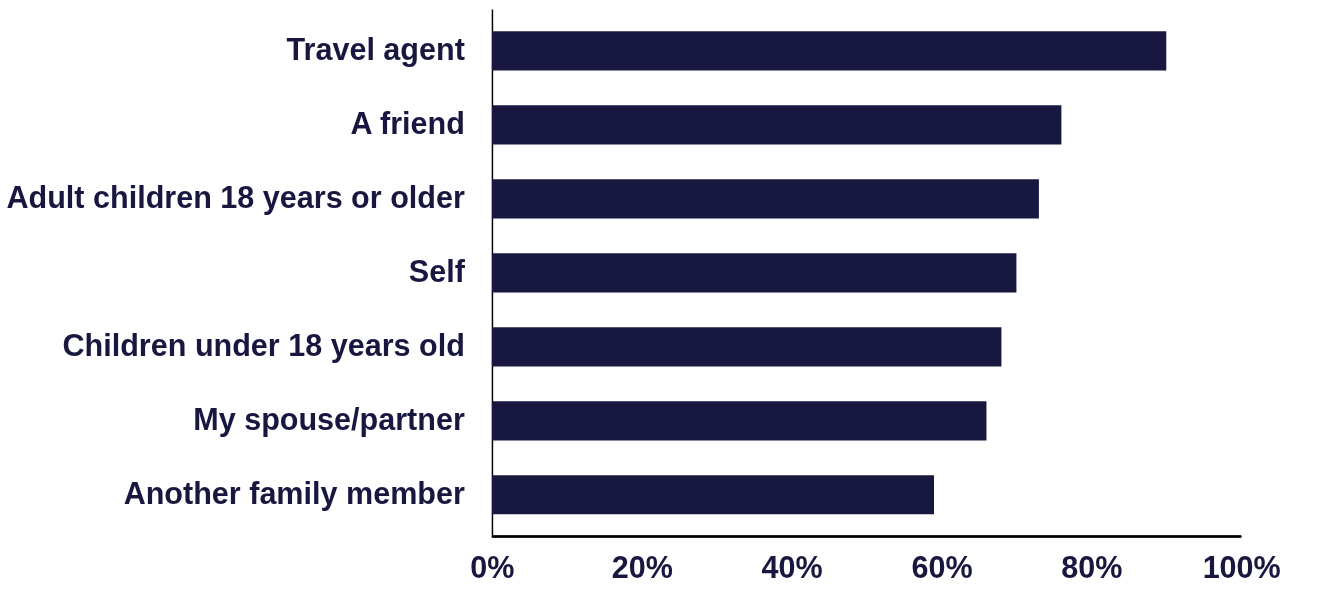 The height and width of the screenshot is (596, 1325). Describe the element at coordinates (1092, 567) in the screenshot. I see `x-tick-label: 80%` at that location.